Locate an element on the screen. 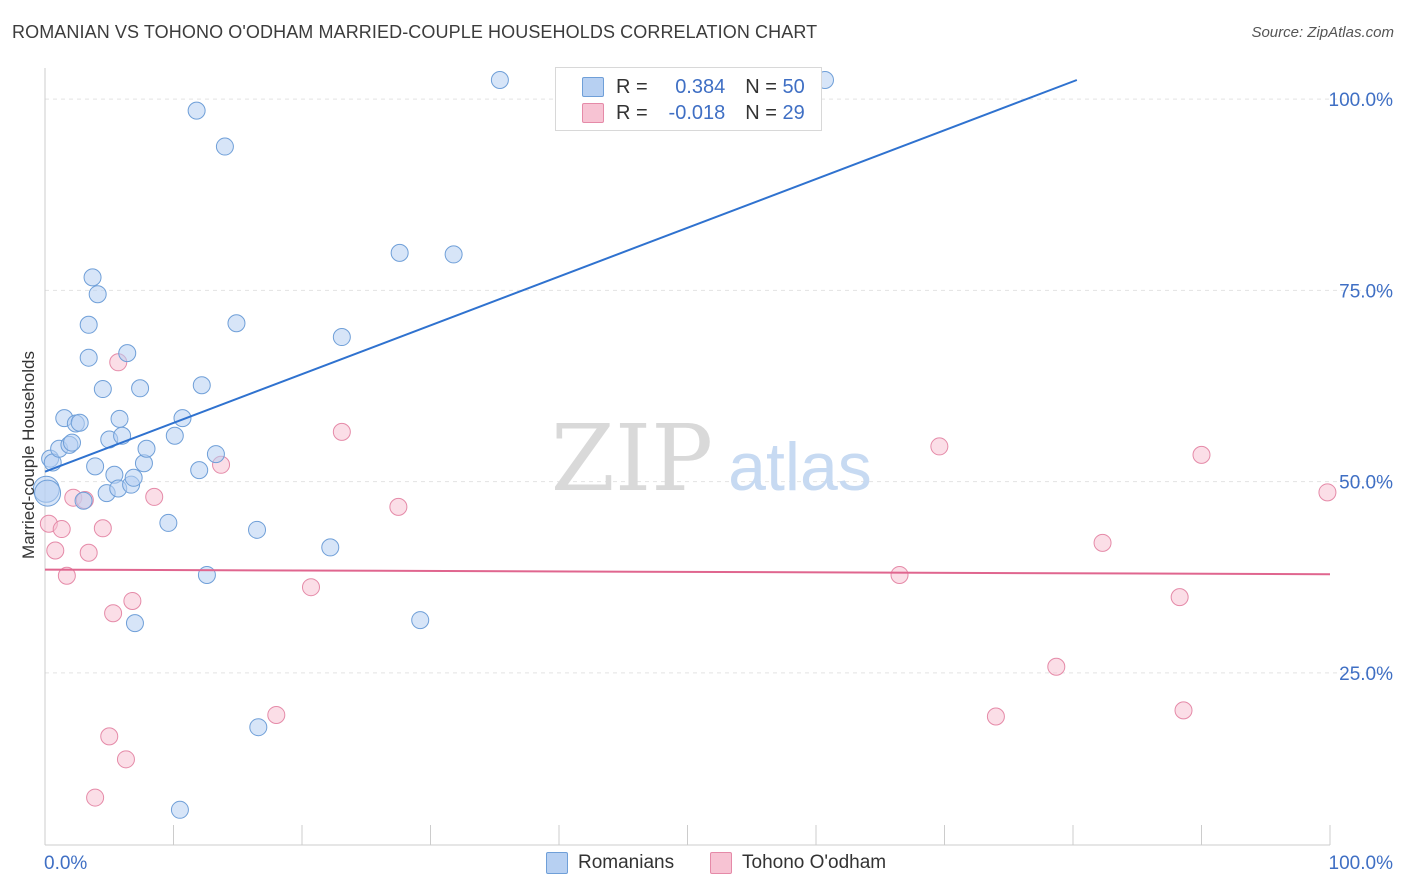 This screenshot has height=892, width=1406. watermark: ZIP atlas is located at coordinates (711, 458).